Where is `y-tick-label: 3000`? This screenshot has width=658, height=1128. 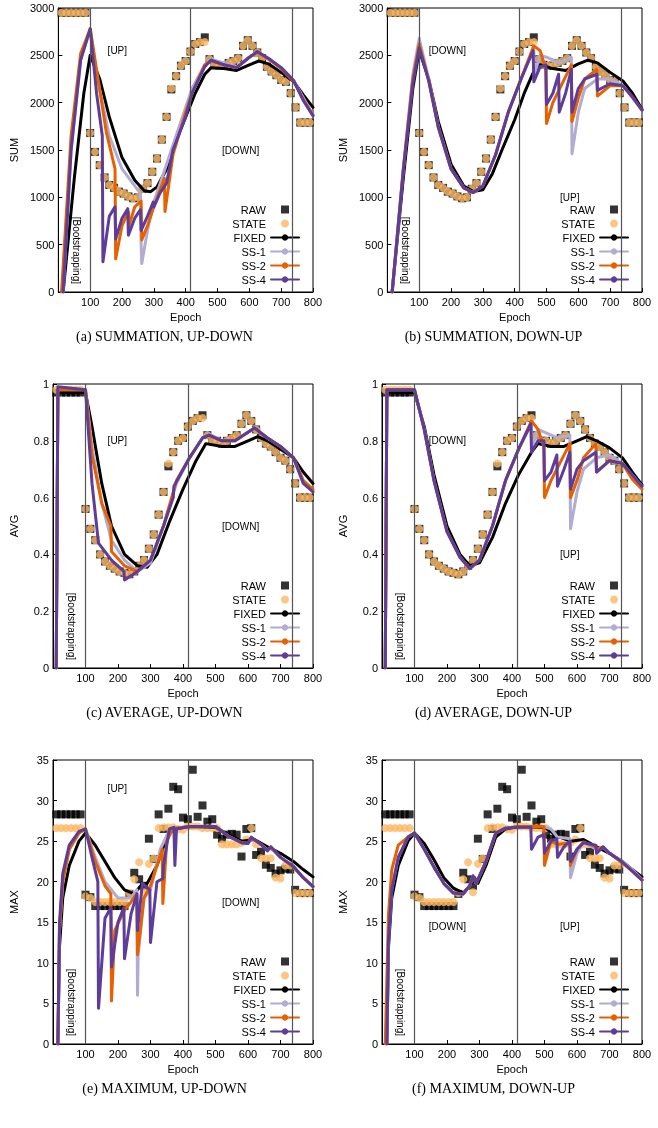 y-tick-label: 3000 is located at coordinates (371, 8).